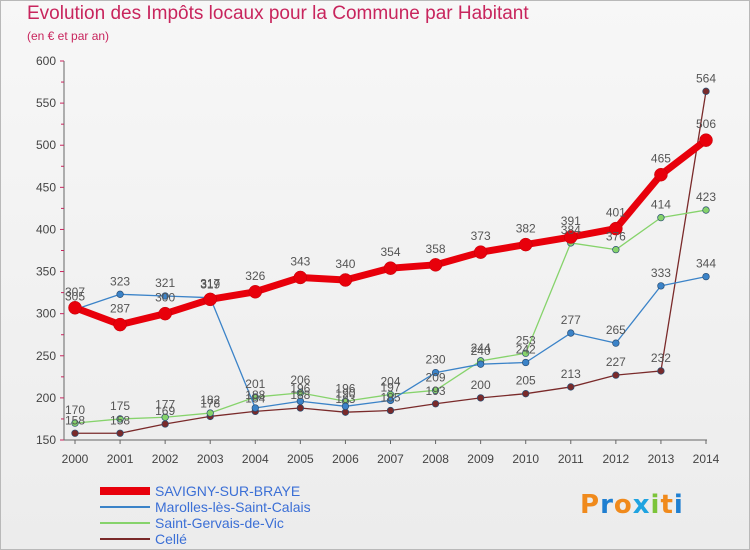 This screenshot has height=550, width=750. What do you see at coordinates (616, 459) in the screenshot?
I see `x-tick-label: 2012` at bounding box center [616, 459].